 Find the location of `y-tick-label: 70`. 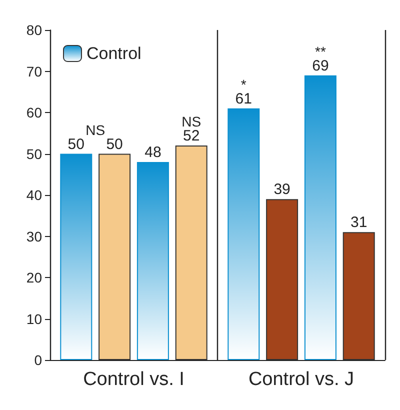

y-tick-label: 70 is located at coordinates (34, 71).